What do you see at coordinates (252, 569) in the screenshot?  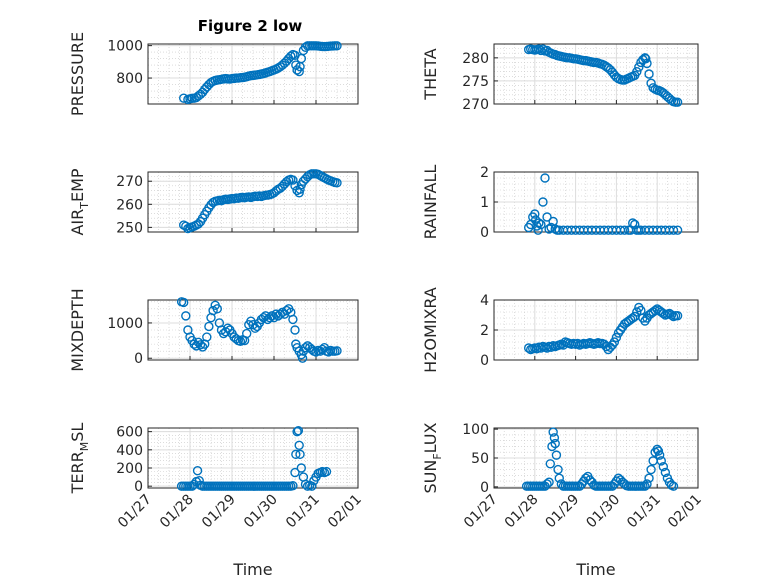 I see `x-axis-label: Time` at bounding box center [252, 569].